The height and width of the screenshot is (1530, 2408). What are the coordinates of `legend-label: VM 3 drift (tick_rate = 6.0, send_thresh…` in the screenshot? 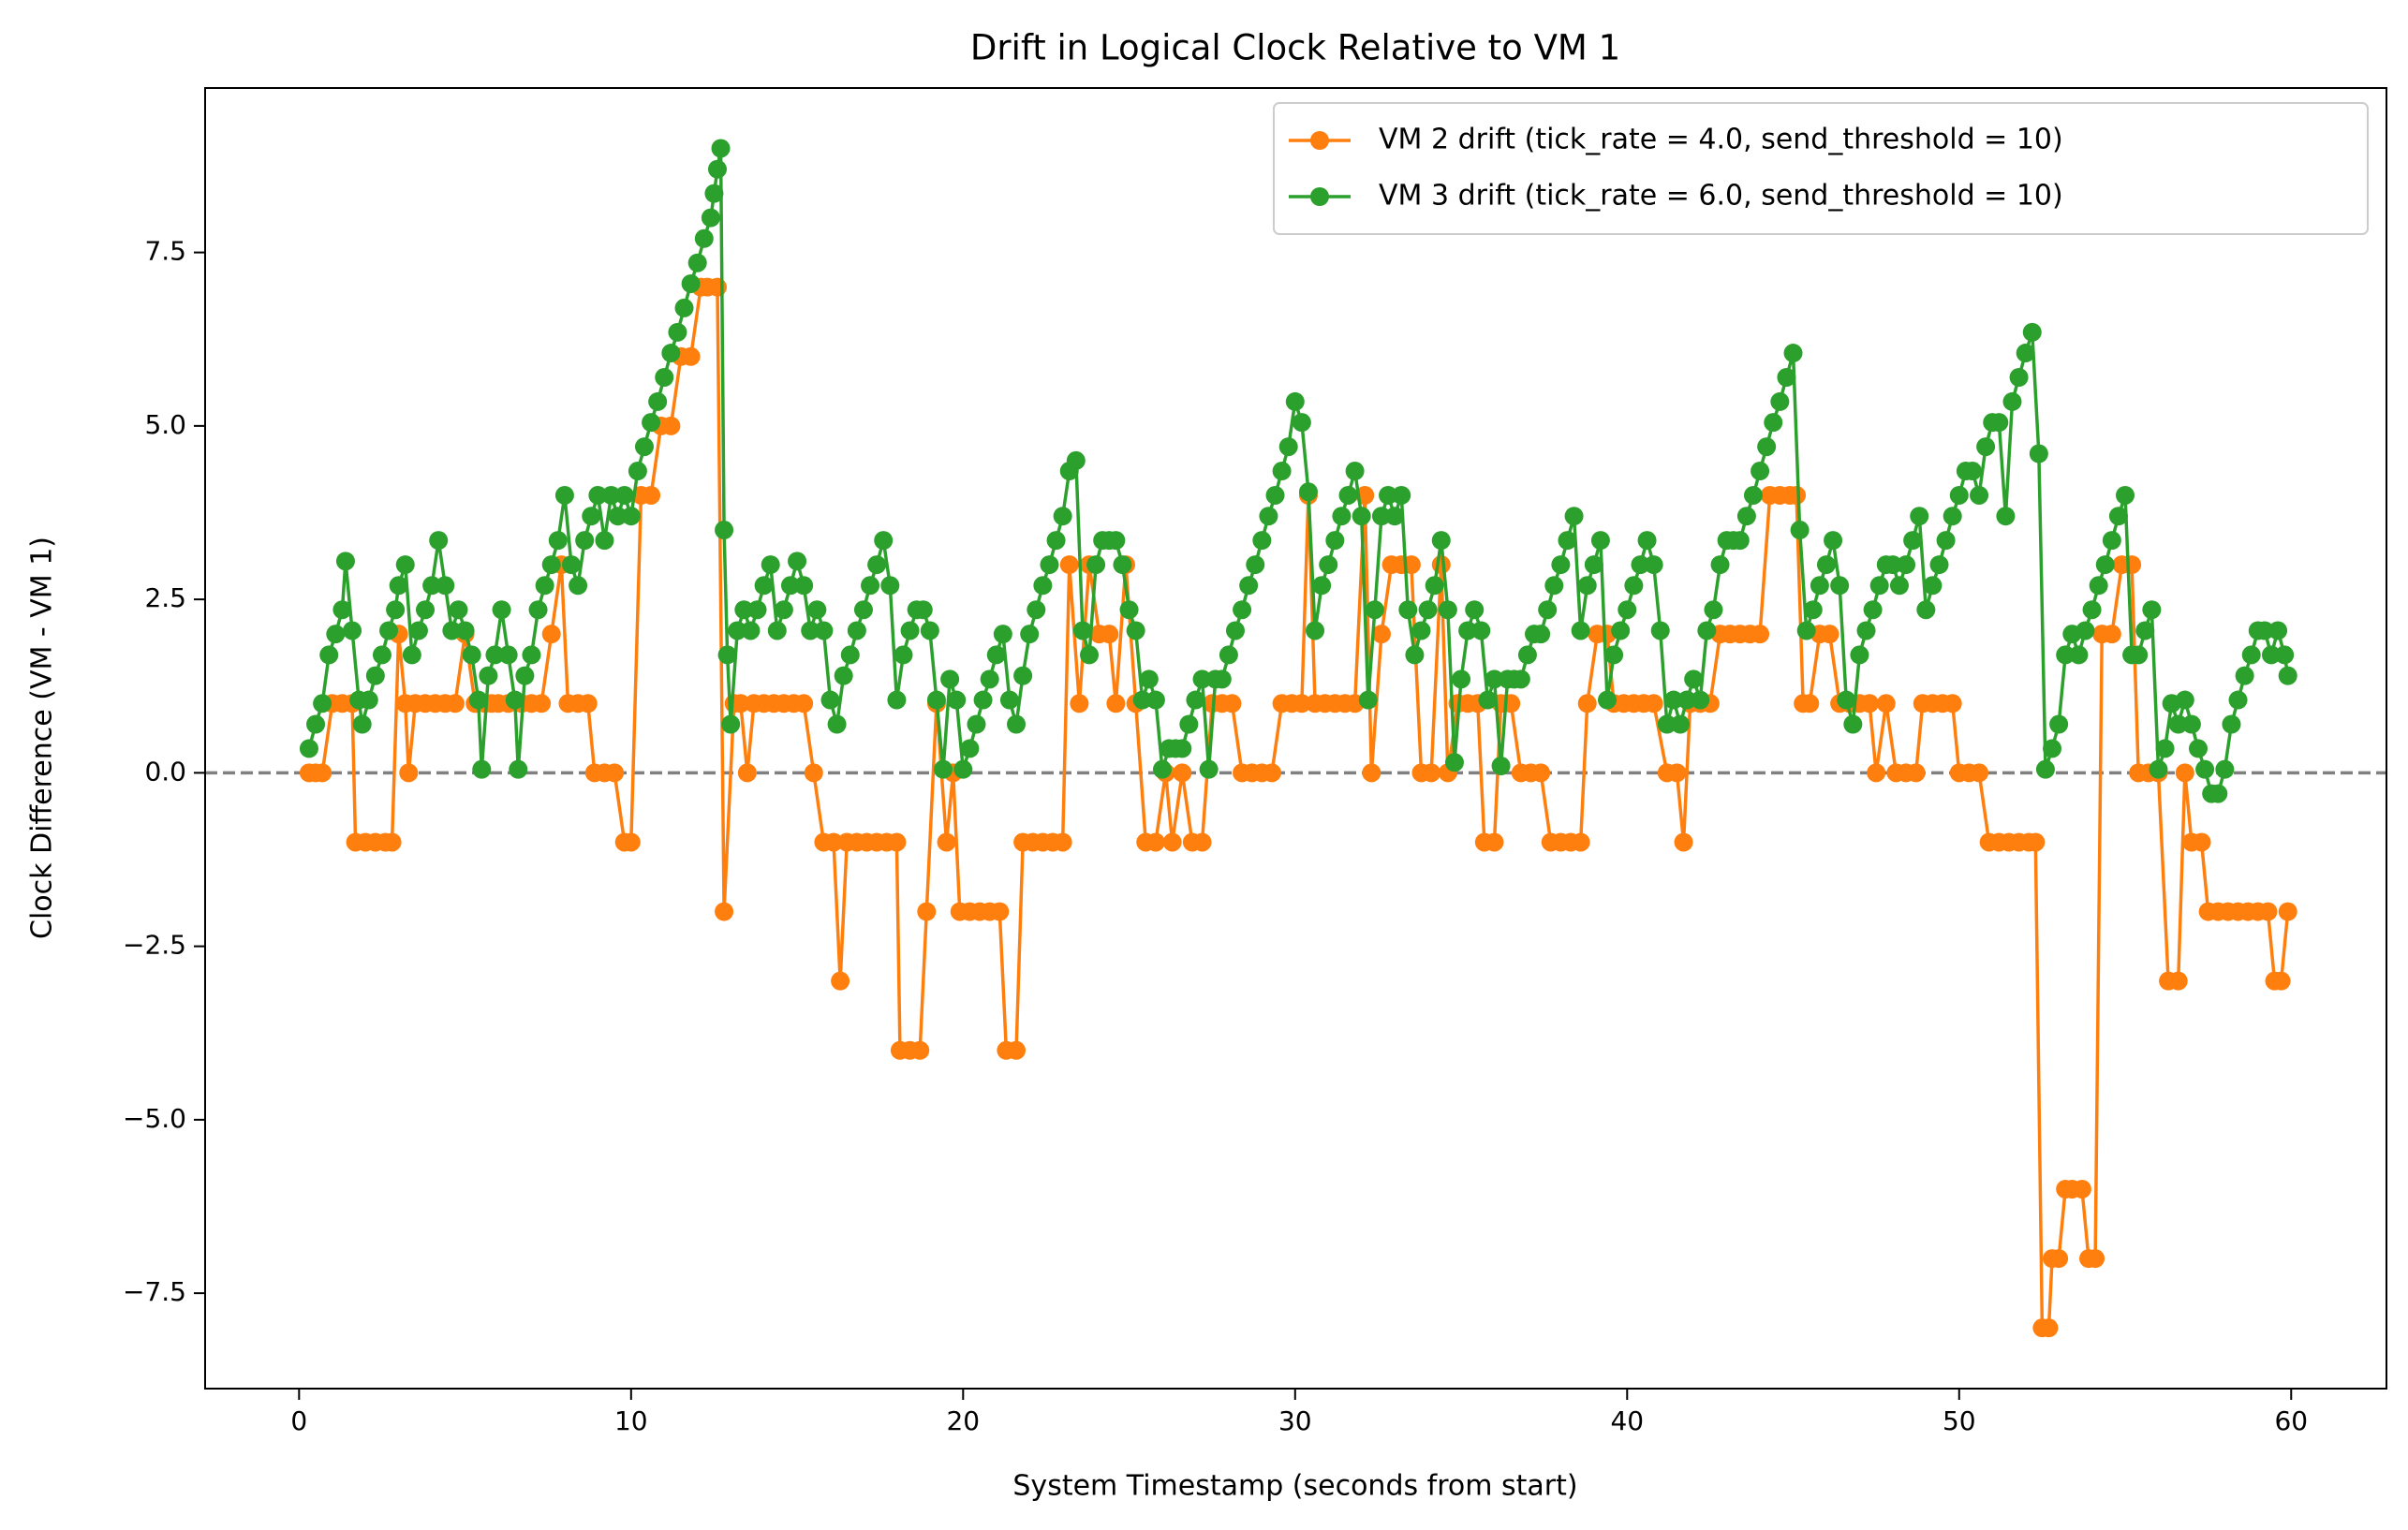 It's located at (1721, 196).